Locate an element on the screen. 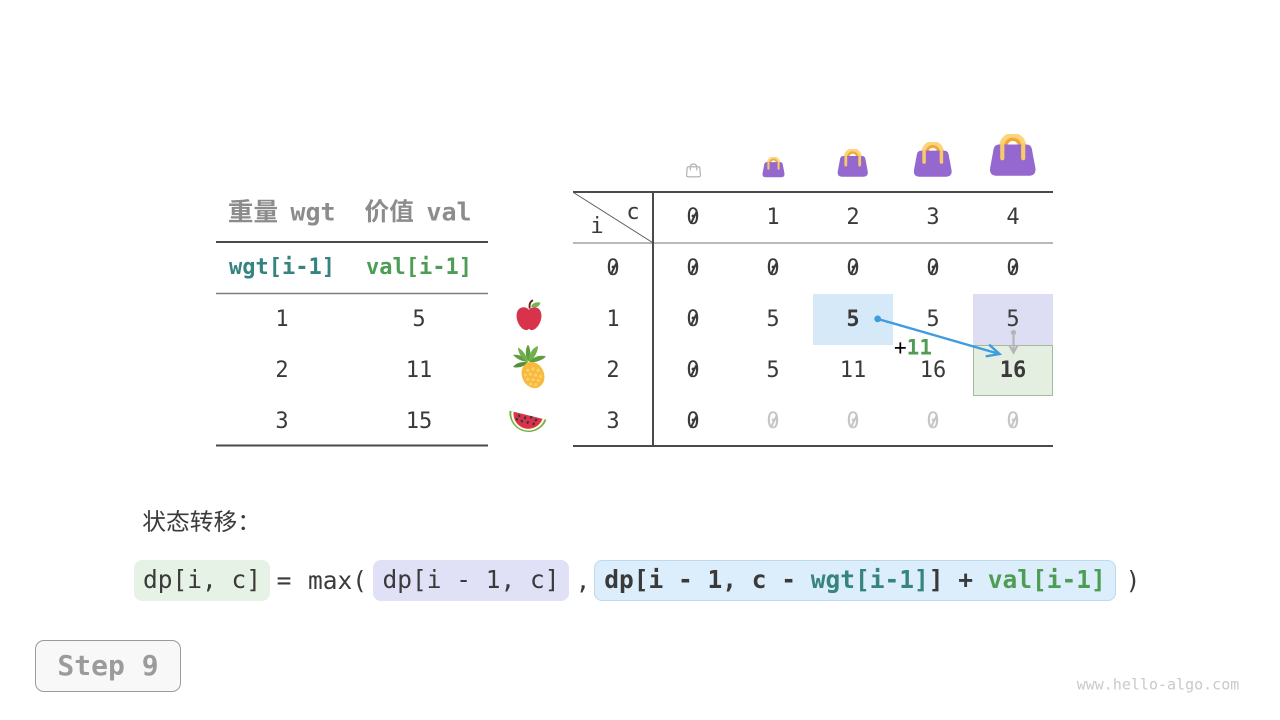  dp-col-header-1: 1 is located at coordinates (773, 217).